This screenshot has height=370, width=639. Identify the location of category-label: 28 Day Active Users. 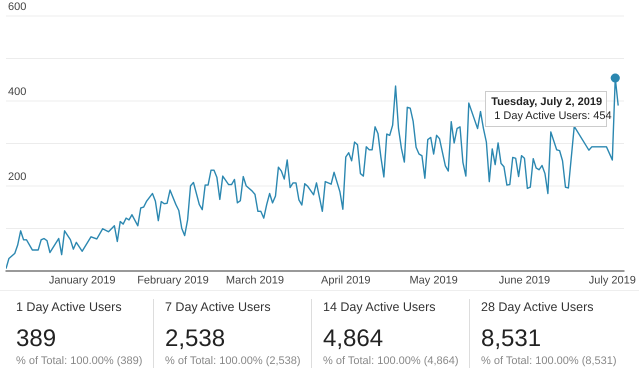
(538, 307).